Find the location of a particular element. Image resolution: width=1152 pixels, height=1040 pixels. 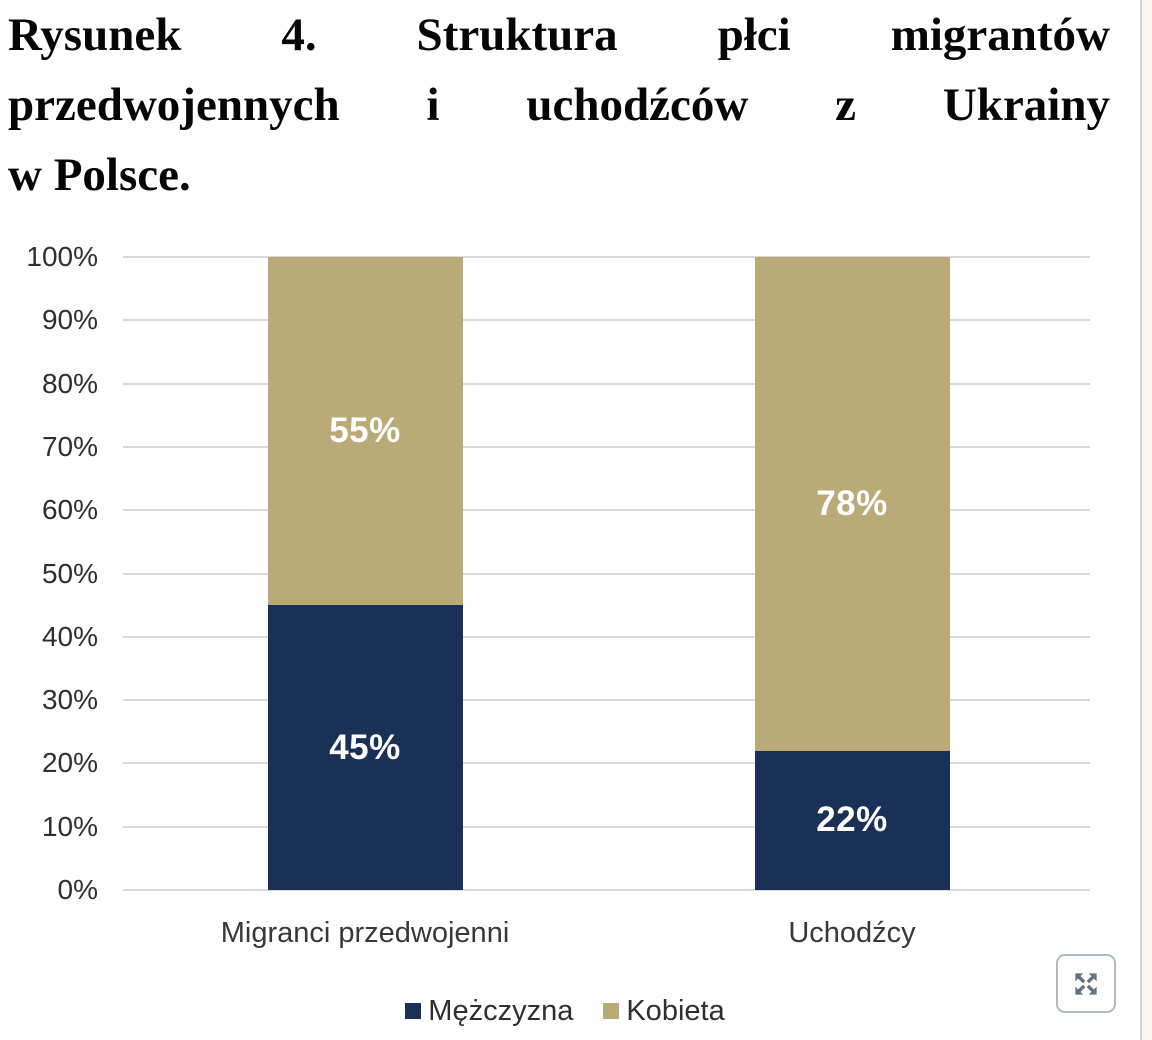

legend-item-kobieta: Kobieta is located at coordinates (664, 1011).